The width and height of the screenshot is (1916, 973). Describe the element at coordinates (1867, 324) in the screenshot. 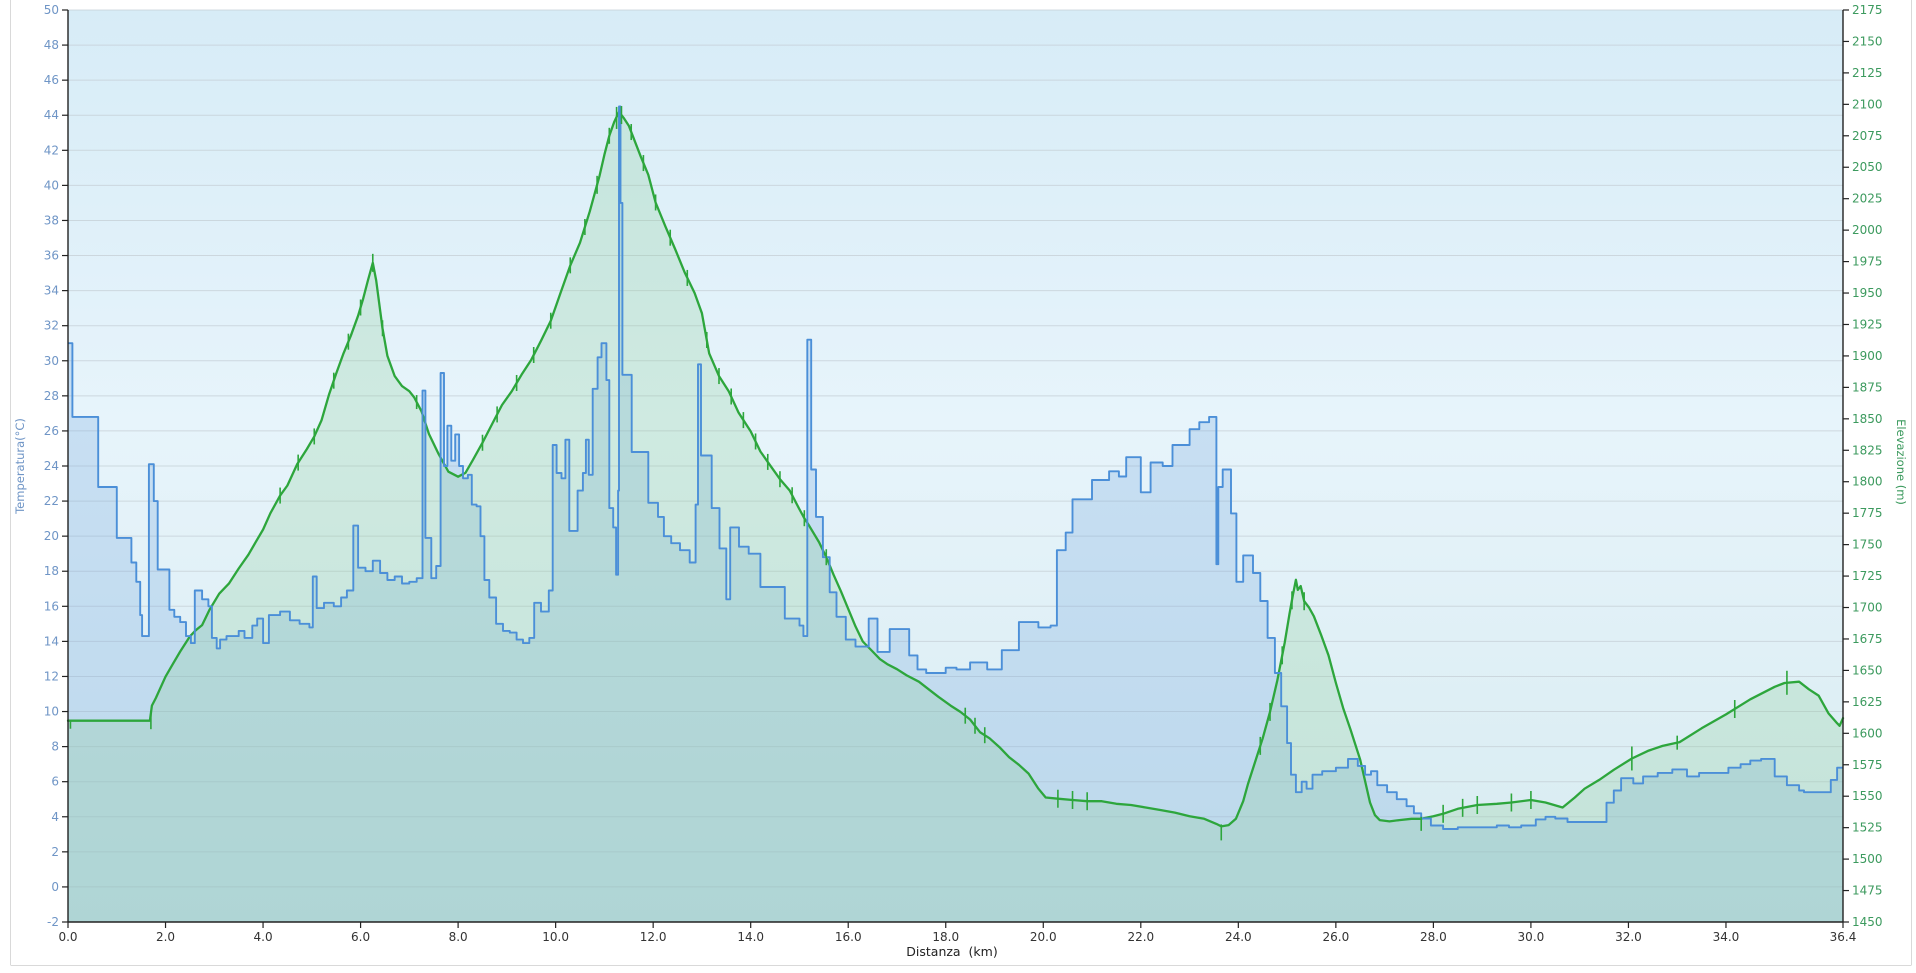

I see `right-tick-label: 1925` at that location.